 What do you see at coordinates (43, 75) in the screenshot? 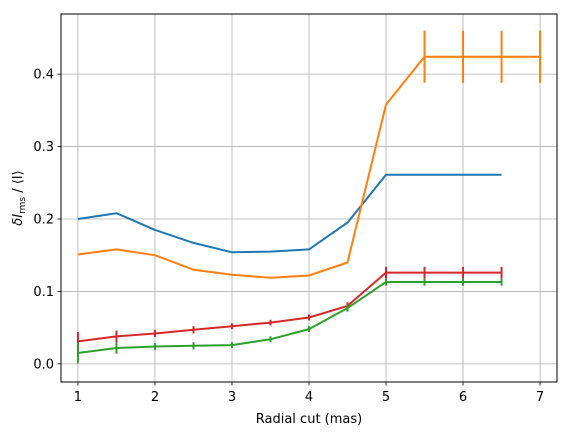
I see `y-tick-label: 0.4` at bounding box center [43, 75].